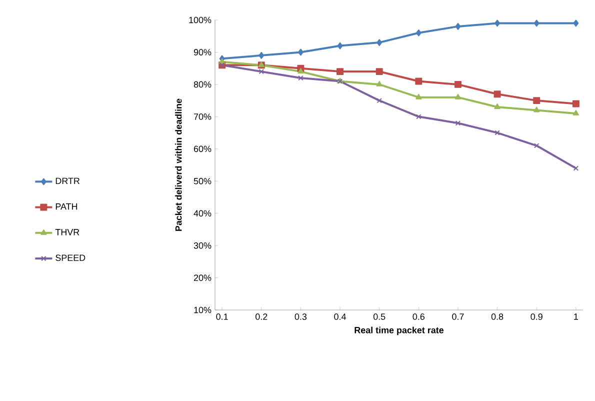 This screenshot has width=595, height=401. I want to click on y-tick-label: 50%, so click(203, 181).